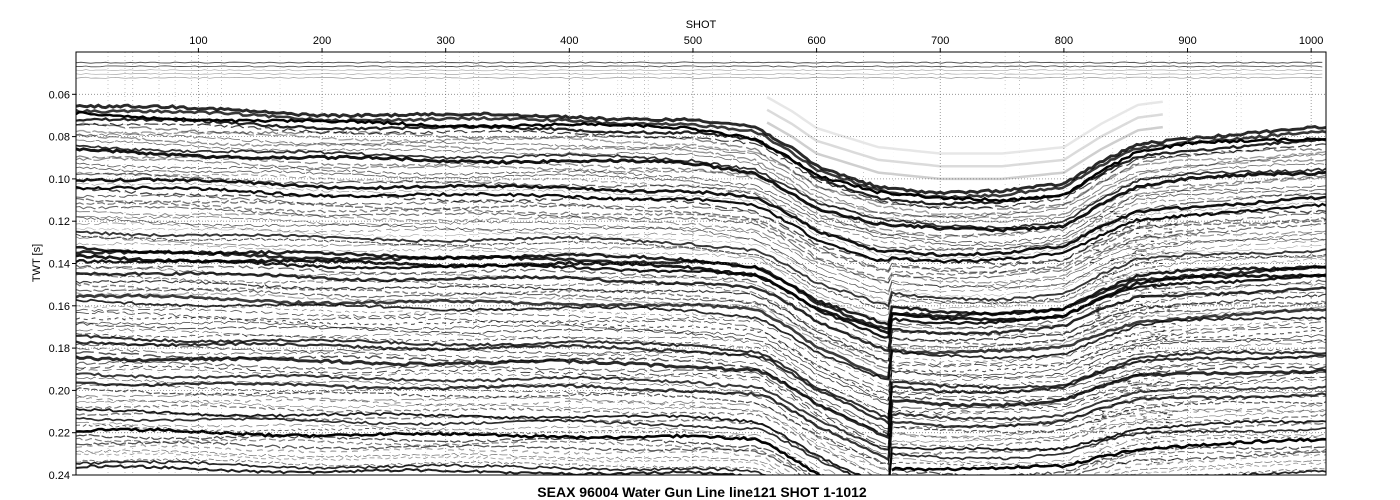 Image resolution: width=1400 pixels, height=500 pixels. Describe the element at coordinates (59, 95) in the screenshot. I see `y-tick-label: 0.06` at that location.